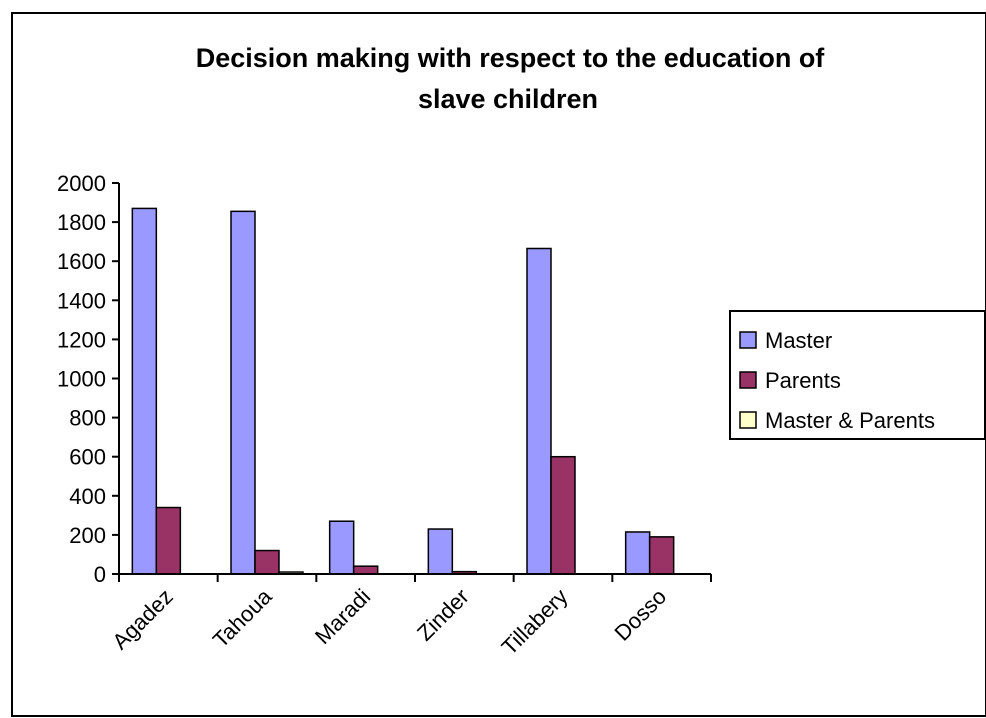 The height and width of the screenshot is (718, 986). Describe the element at coordinates (144, 391) in the screenshot. I see `bar-master-agadez` at that location.